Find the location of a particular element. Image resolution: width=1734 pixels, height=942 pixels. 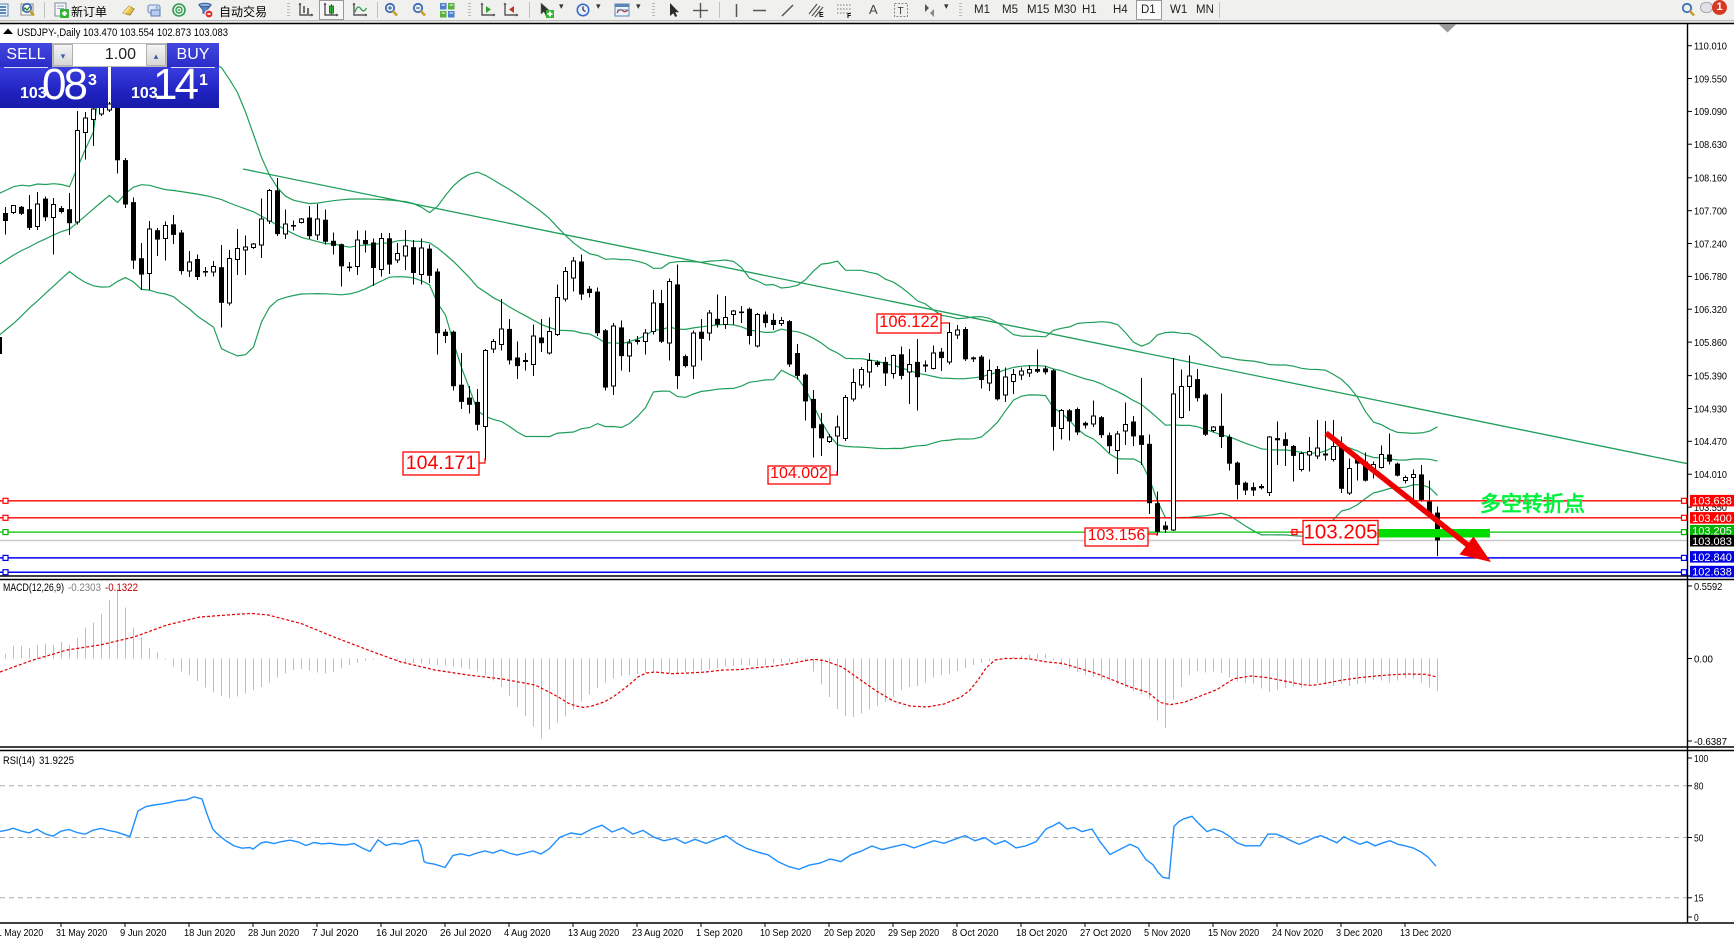

svg-text: -0.1322 is located at coordinates (121, 588).